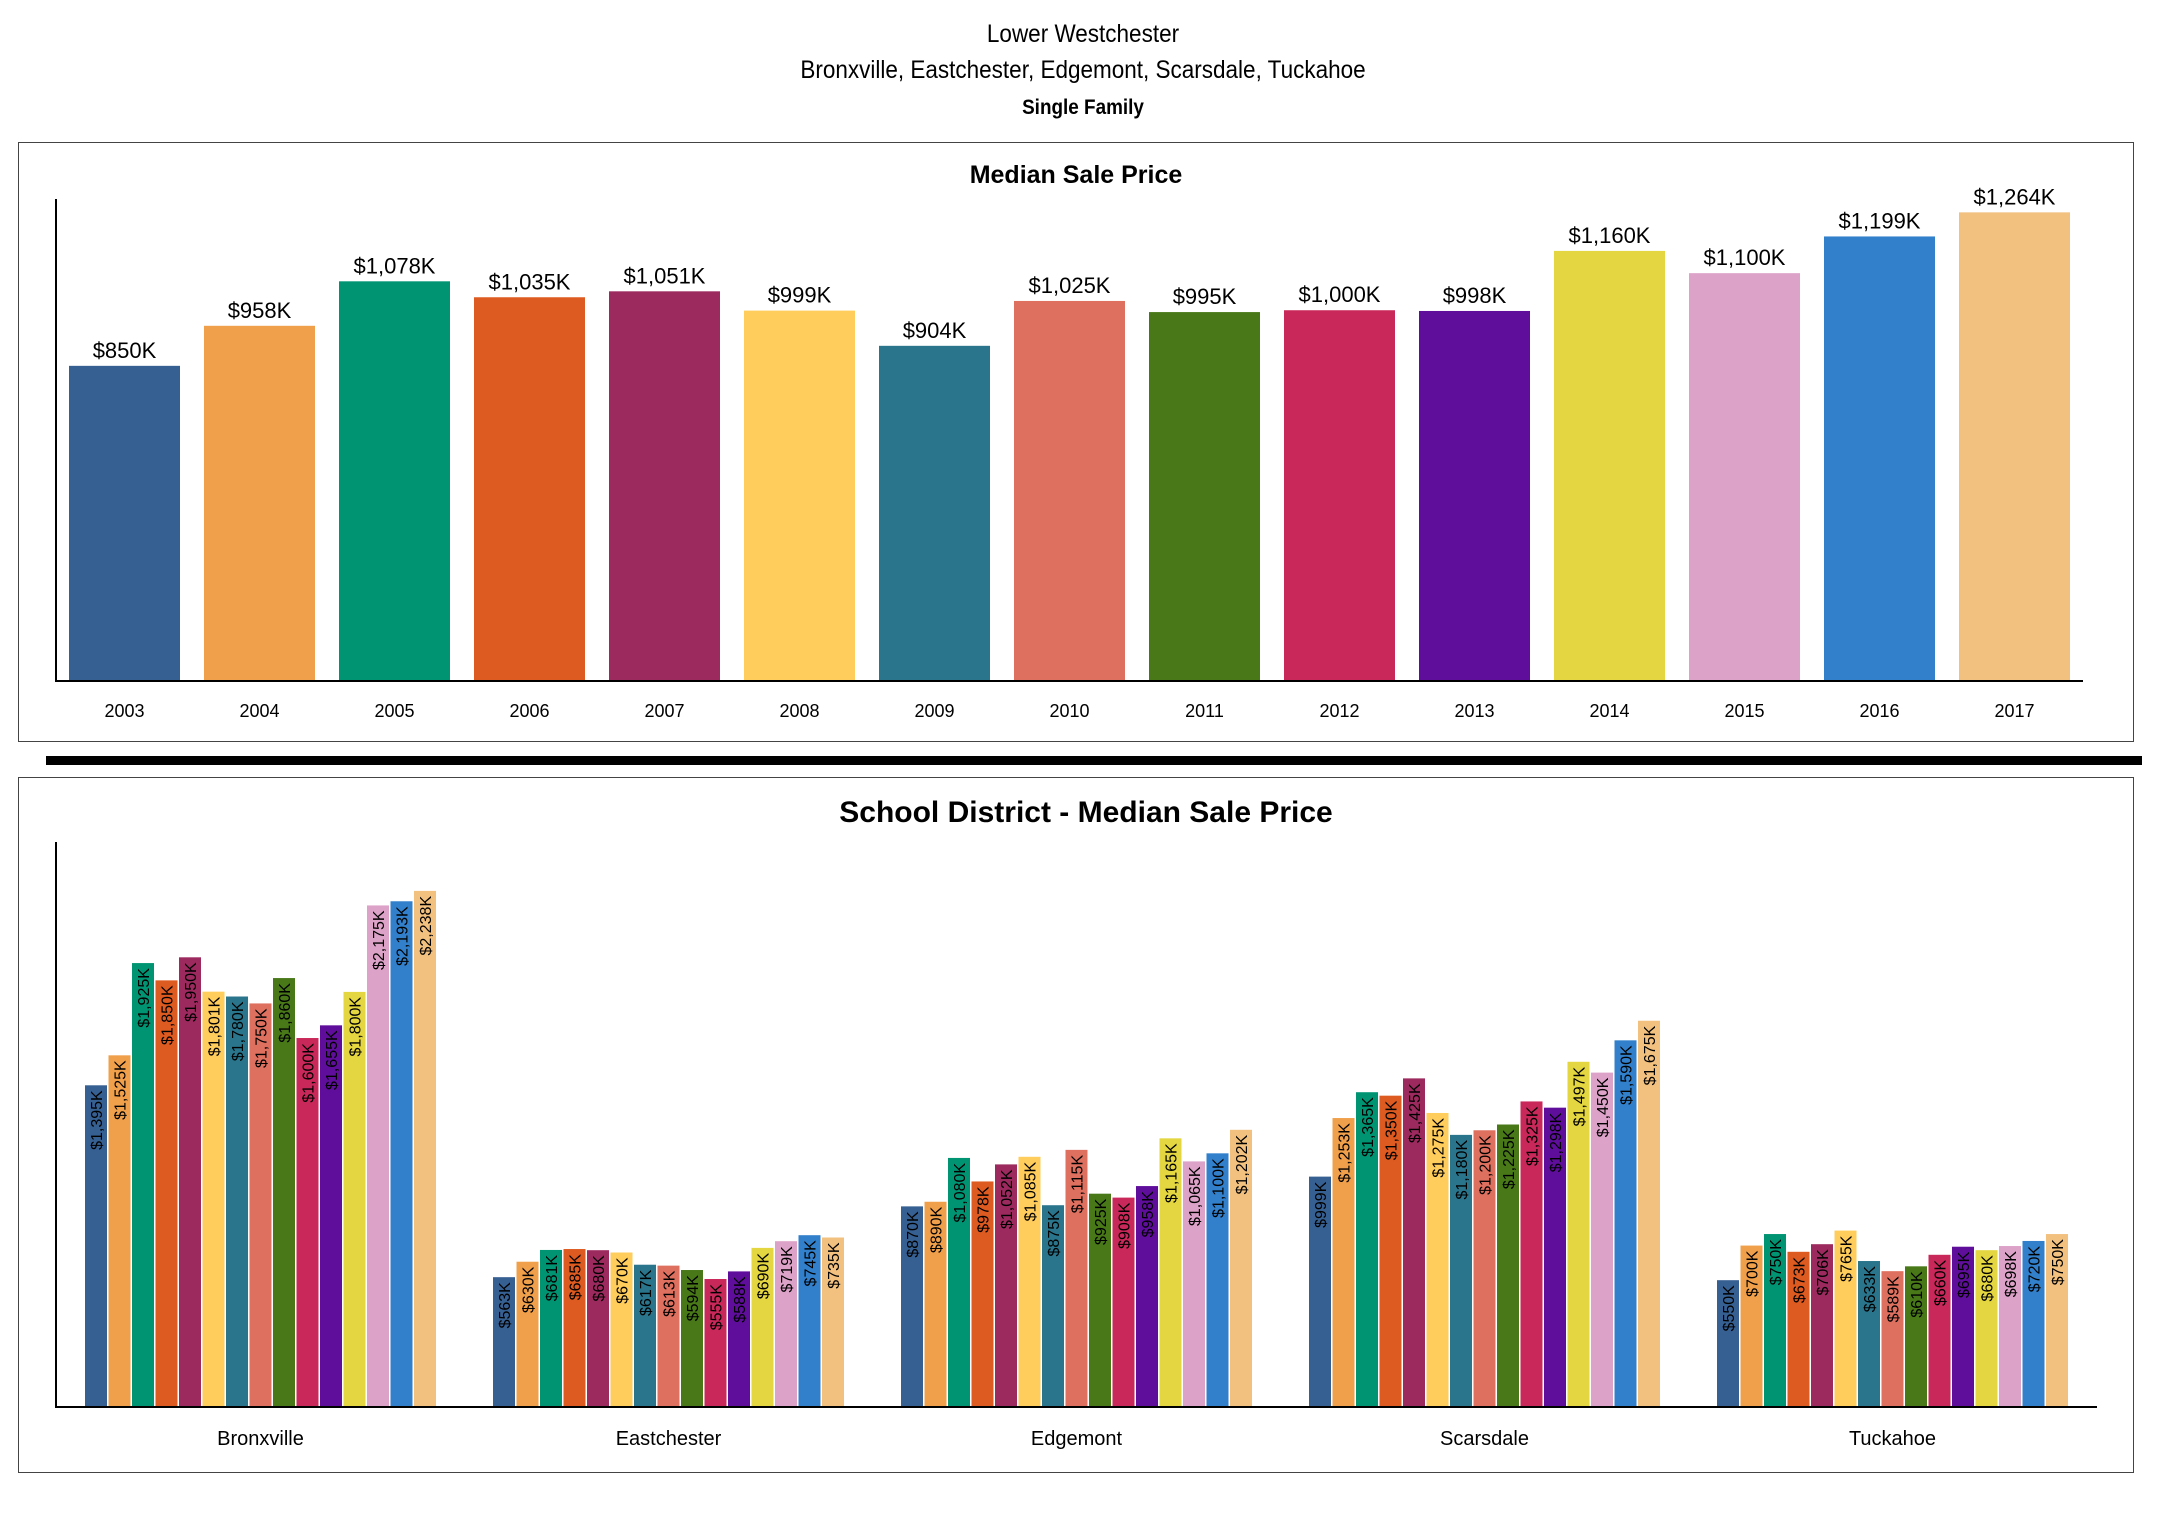  I want to click on data-label: $1,675K, so click(1650, 1055).